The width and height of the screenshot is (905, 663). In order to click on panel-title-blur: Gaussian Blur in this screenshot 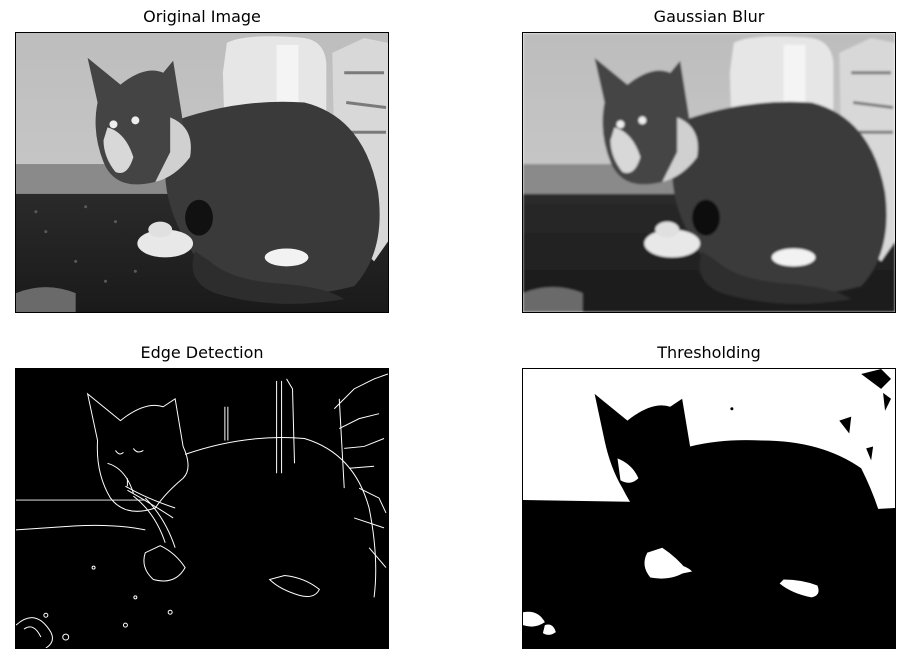, I will do `click(709, 16)`.